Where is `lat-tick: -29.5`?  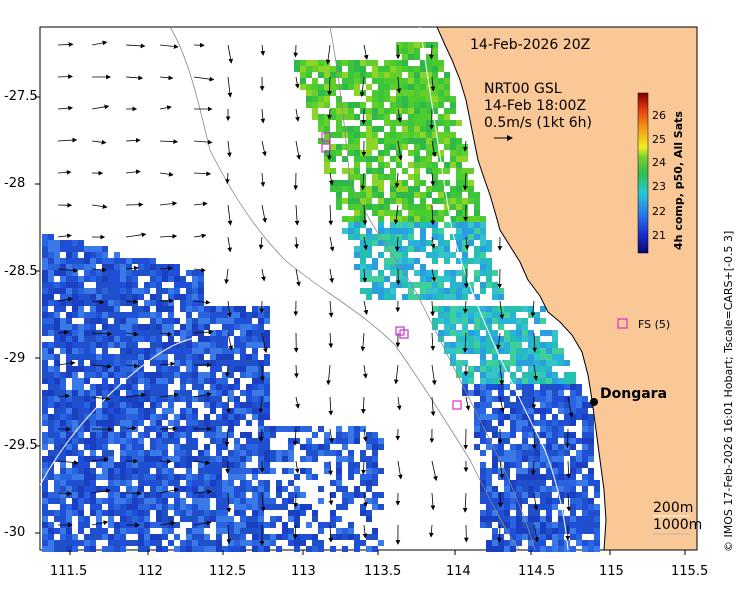
lat-tick: -29.5 is located at coordinates (21, 445).